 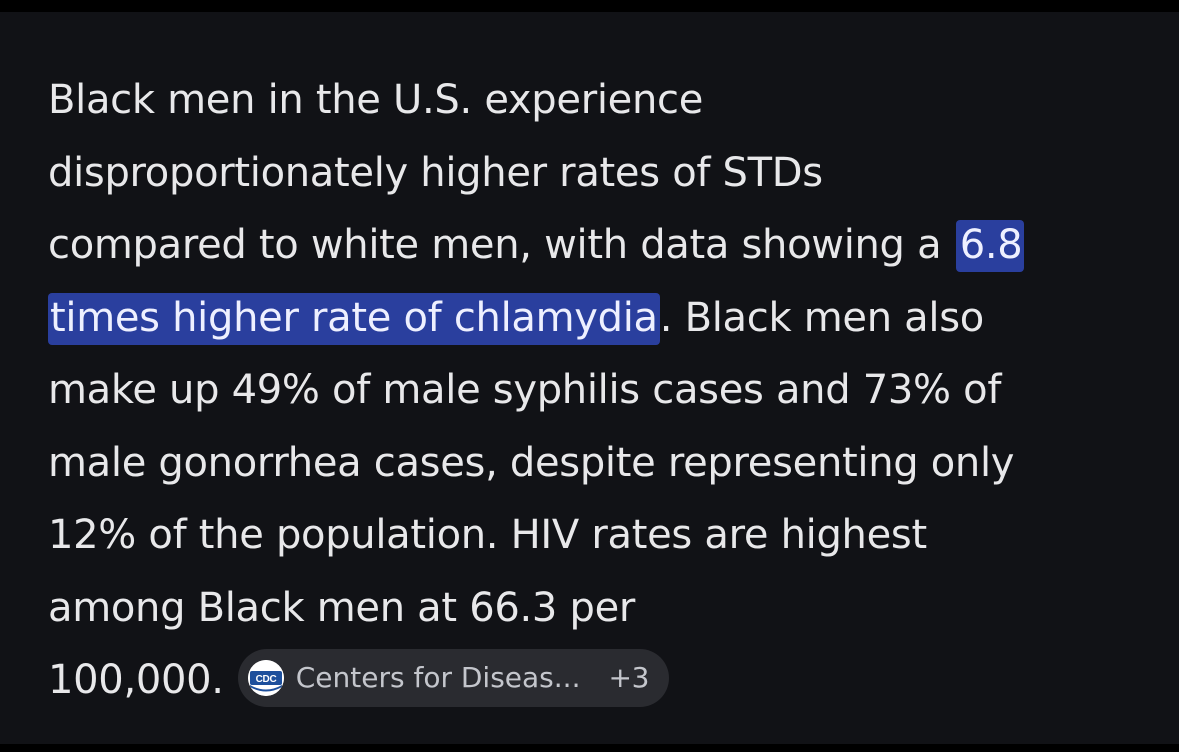 I want to click on cdc-logo-svg: CDC, so click(x=265, y=678).